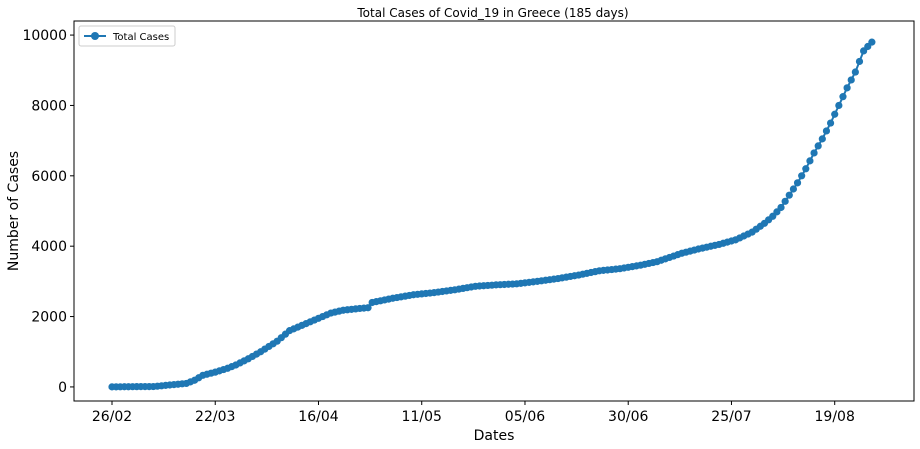  What do you see at coordinates (215, 417) in the screenshot?
I see `x-tick-label: 22/03` at bounding box center [215, 417].